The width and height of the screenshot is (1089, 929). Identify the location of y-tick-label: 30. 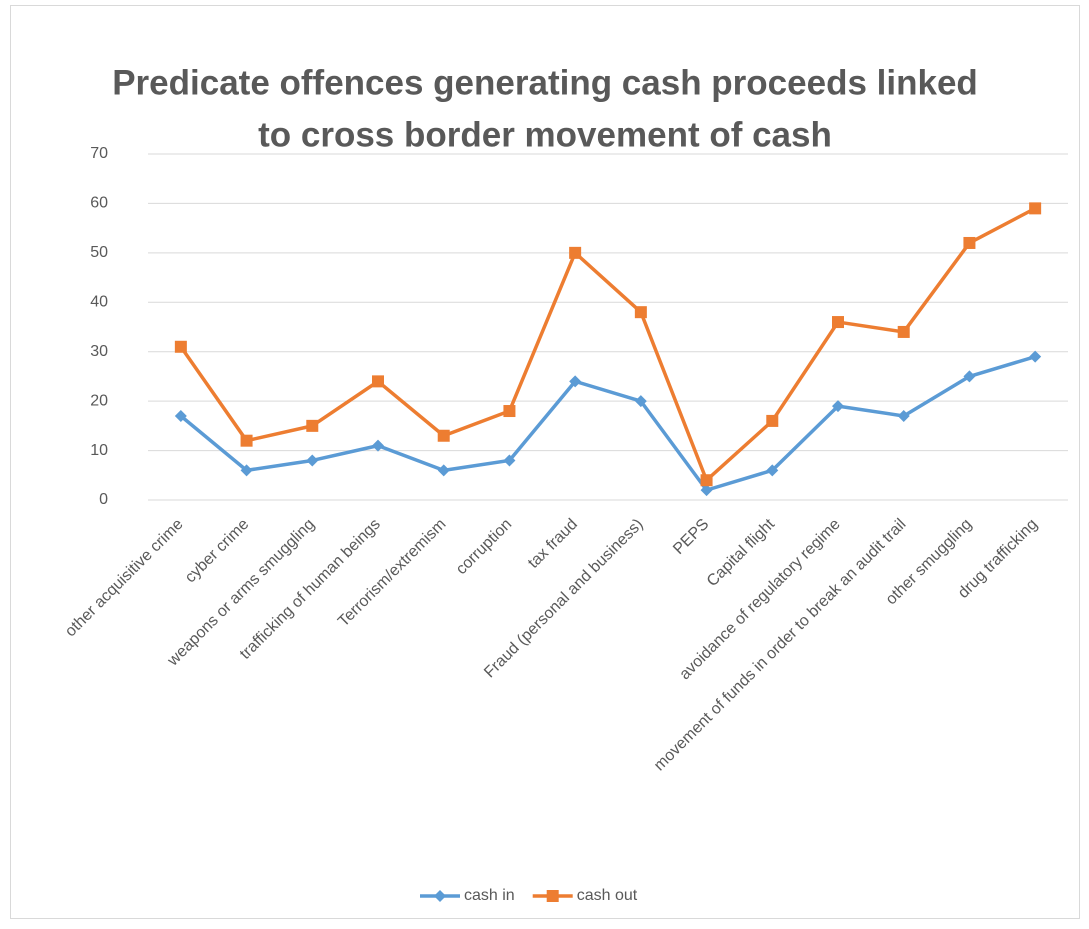
(99, 351).